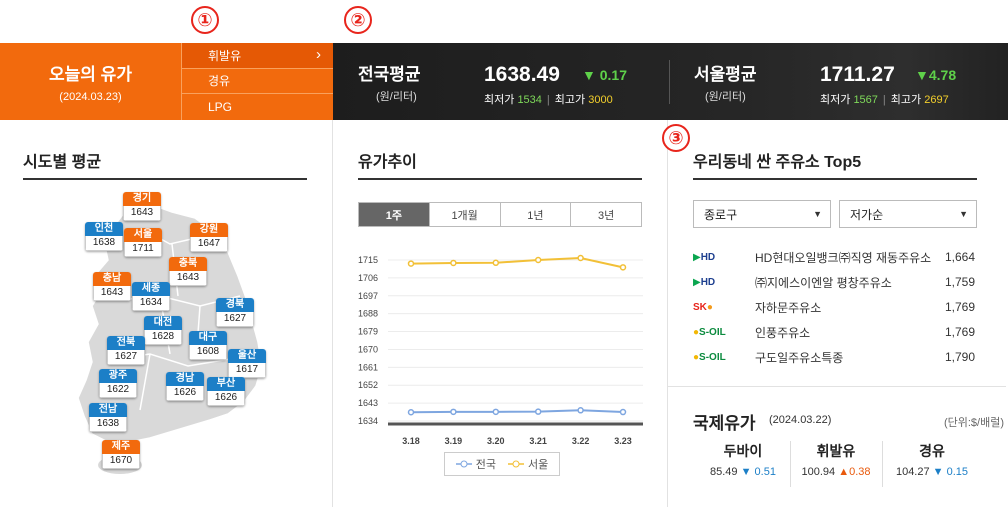 Image resolution: width=1008 pixels, height=507 pixels. Describe the element at coordinates (834, 332) in the screenshot. I see `station-row: ●S-OIL 인풍주유소 1,769` at that location.